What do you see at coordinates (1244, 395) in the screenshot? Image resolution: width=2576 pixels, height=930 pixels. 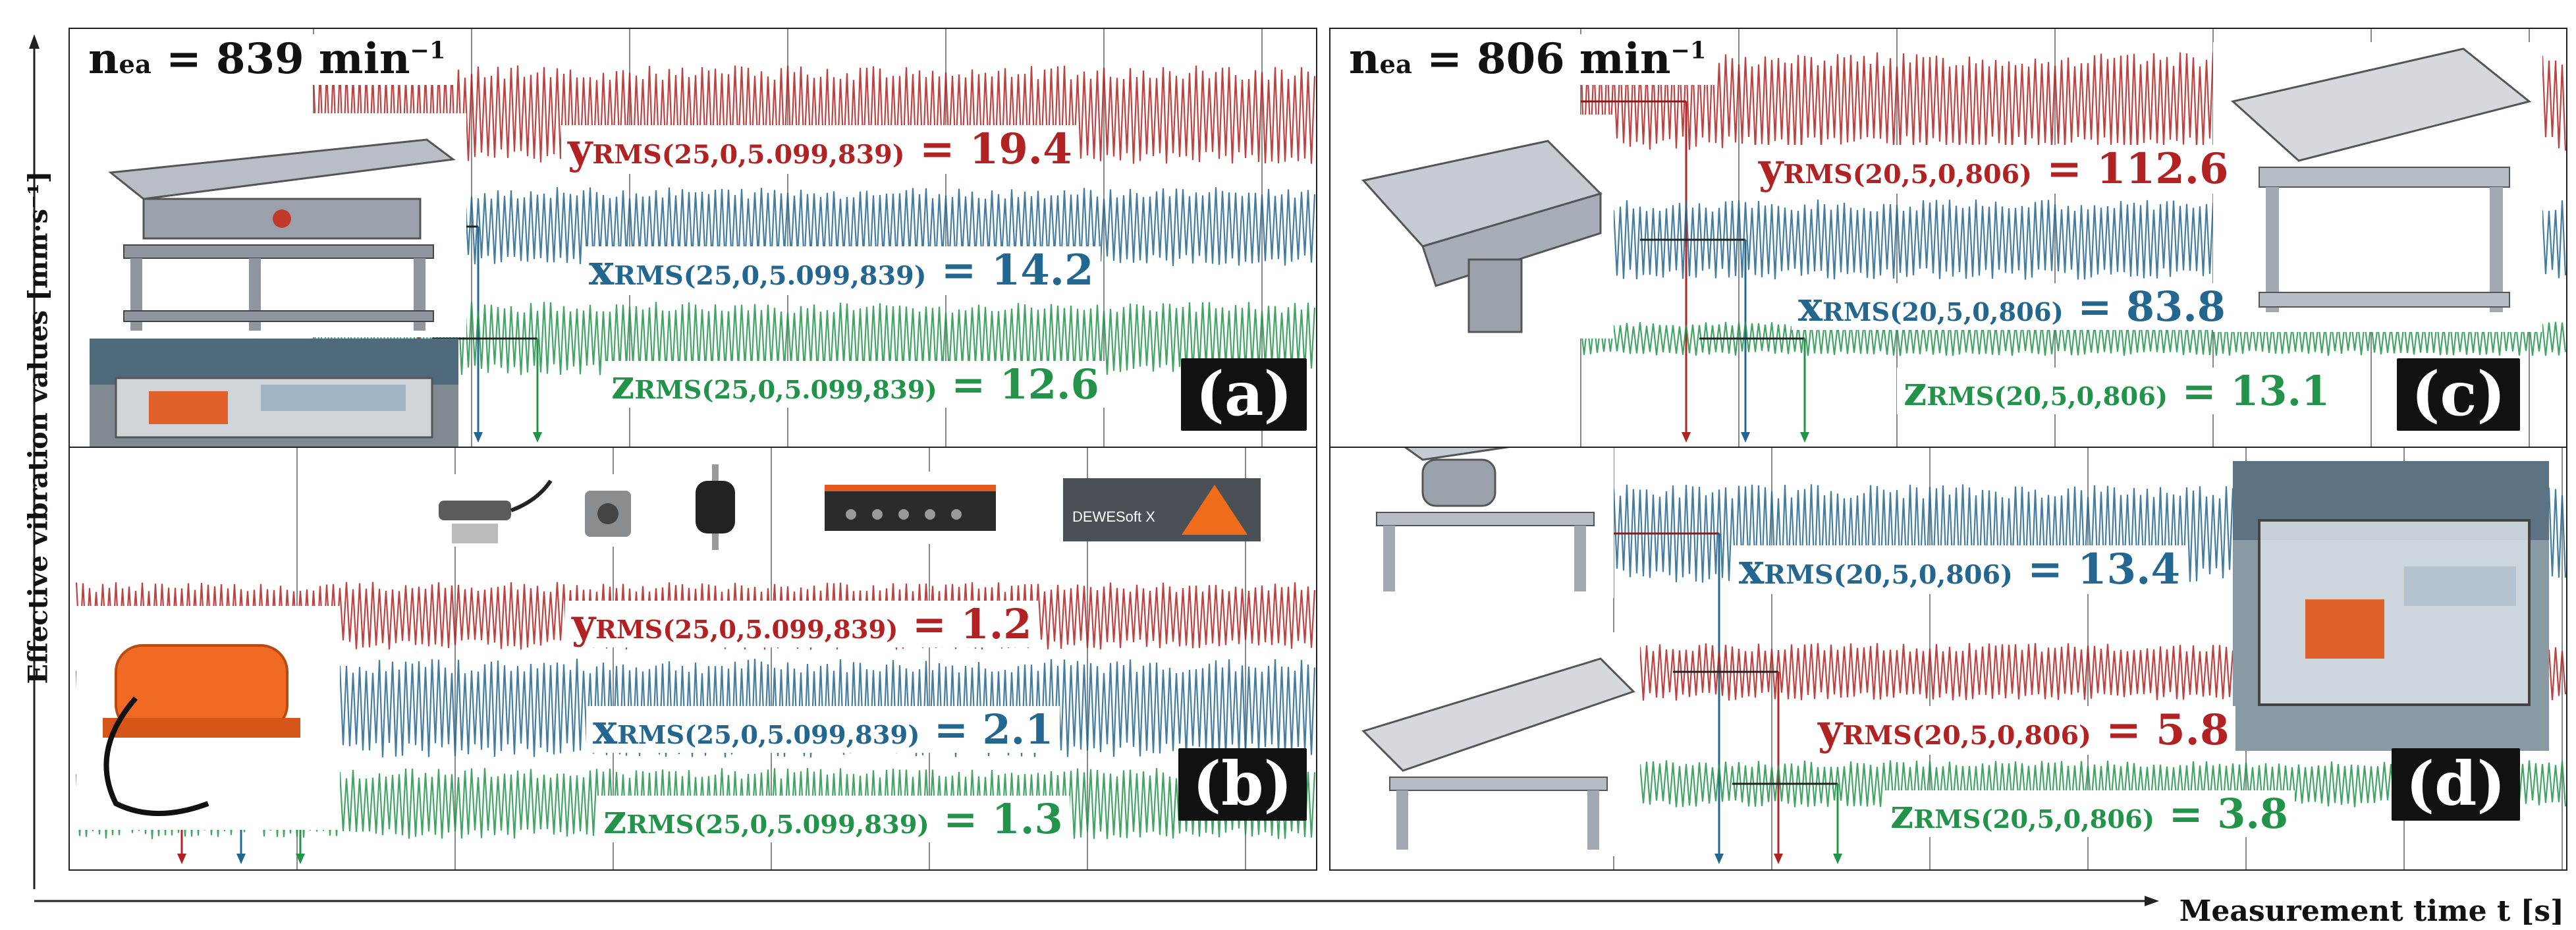 I see `panel-a-tag: (a)` at bounding box center [1244, 395].